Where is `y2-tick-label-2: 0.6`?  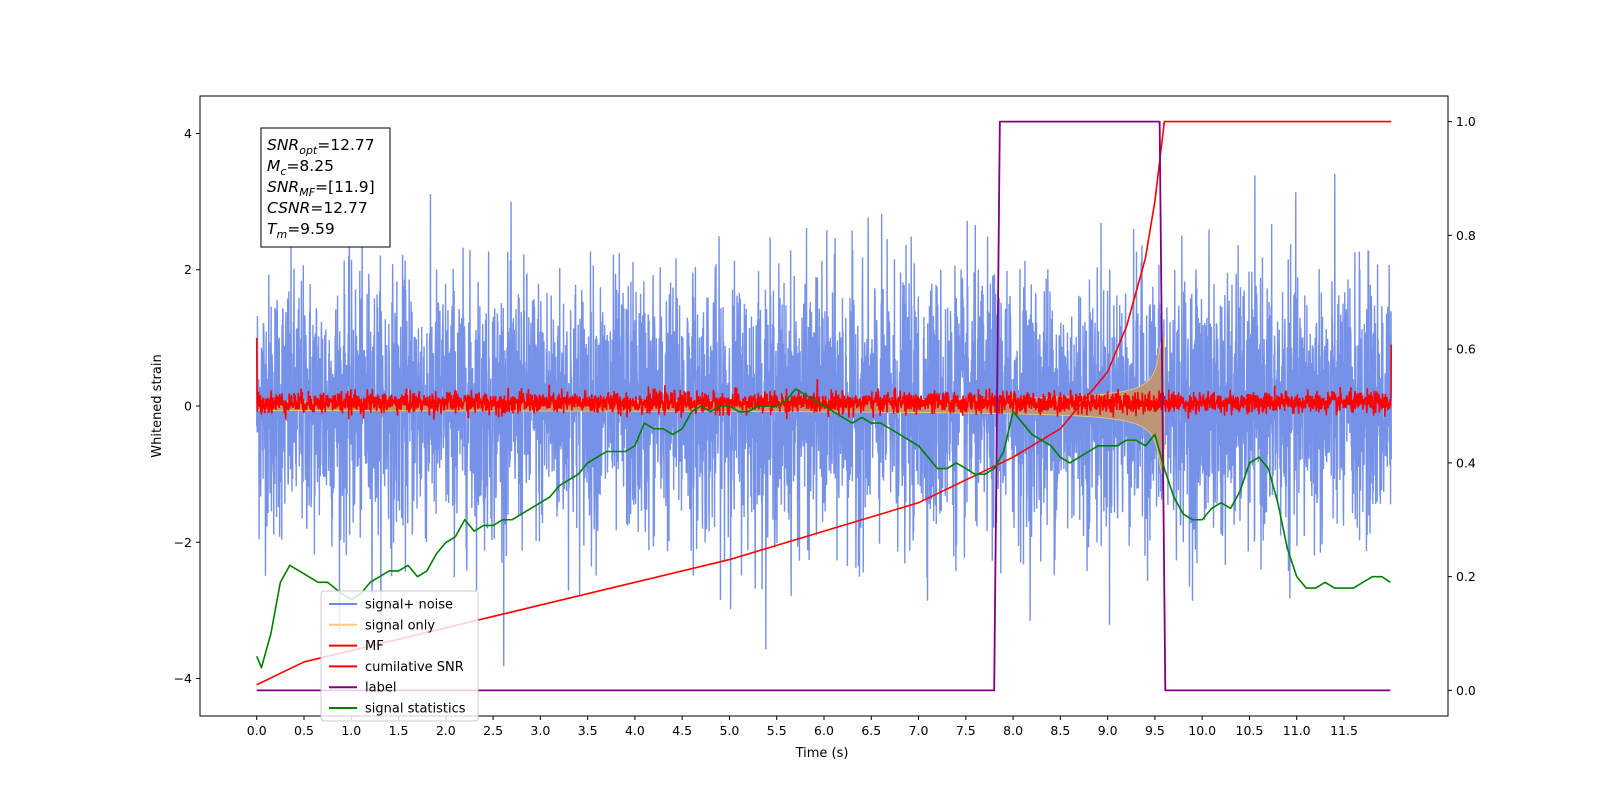
y2-tick-label-2: 0.6 is located at coordinates (1466, 349).